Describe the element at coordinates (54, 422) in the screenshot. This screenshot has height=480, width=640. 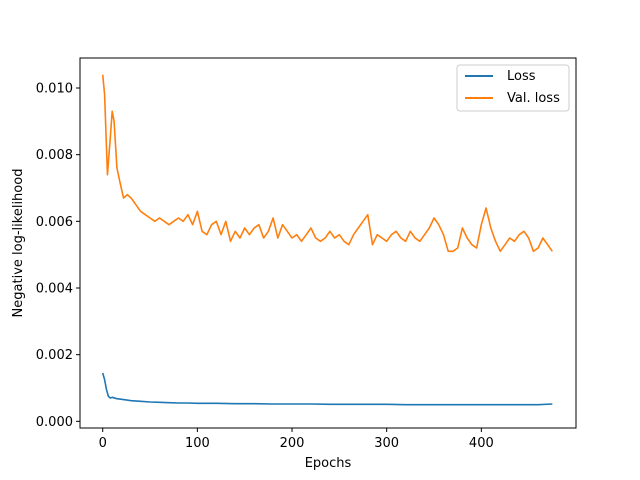
I see `y-tick-label: 0.000` at that location.